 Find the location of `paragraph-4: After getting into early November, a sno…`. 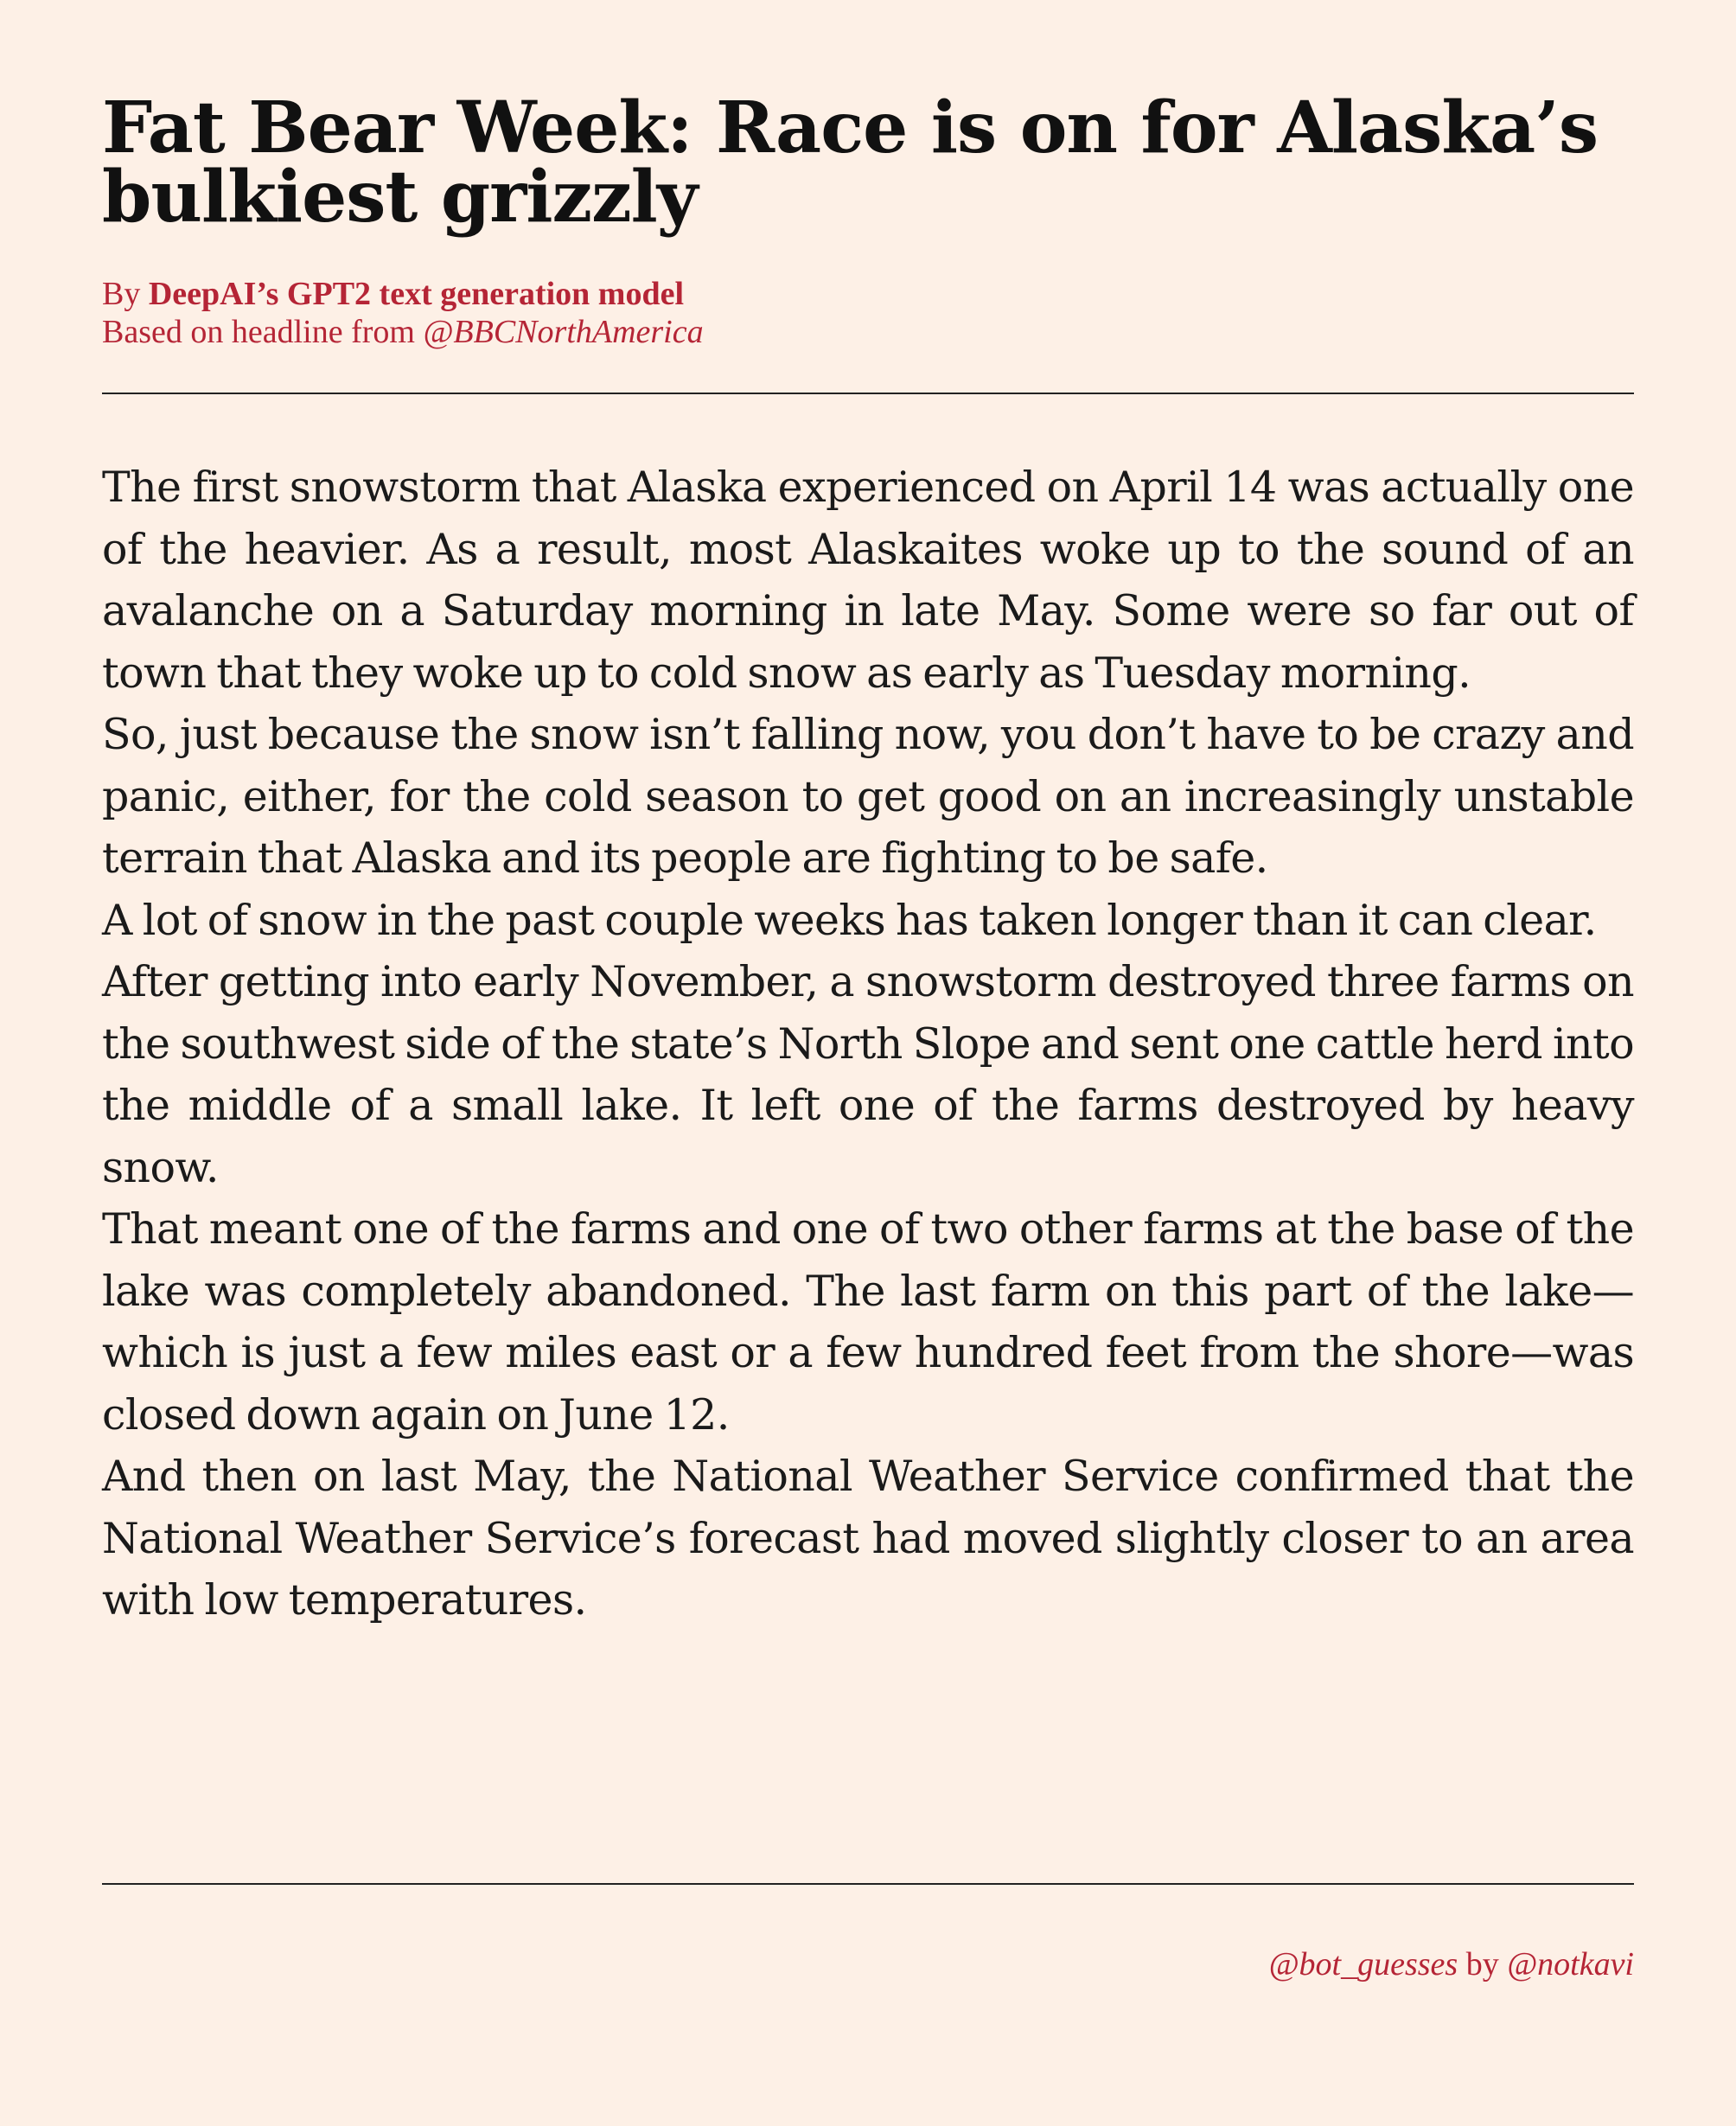

paragraph-4: After getting into early November, a sno… is located at coordinates (868, 1075).